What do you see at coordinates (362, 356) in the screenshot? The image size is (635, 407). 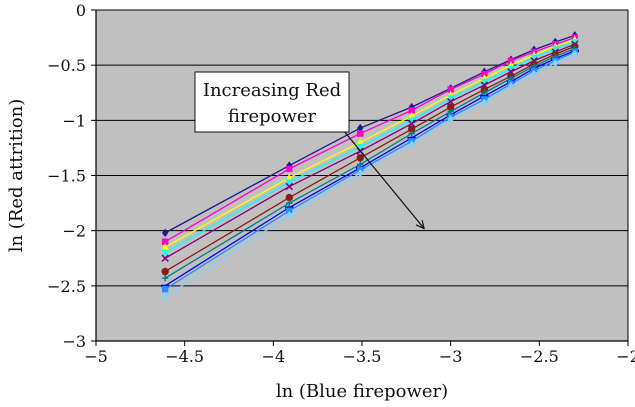 I see `x-tick-label: −3.5` at bounding box center [362, 356].